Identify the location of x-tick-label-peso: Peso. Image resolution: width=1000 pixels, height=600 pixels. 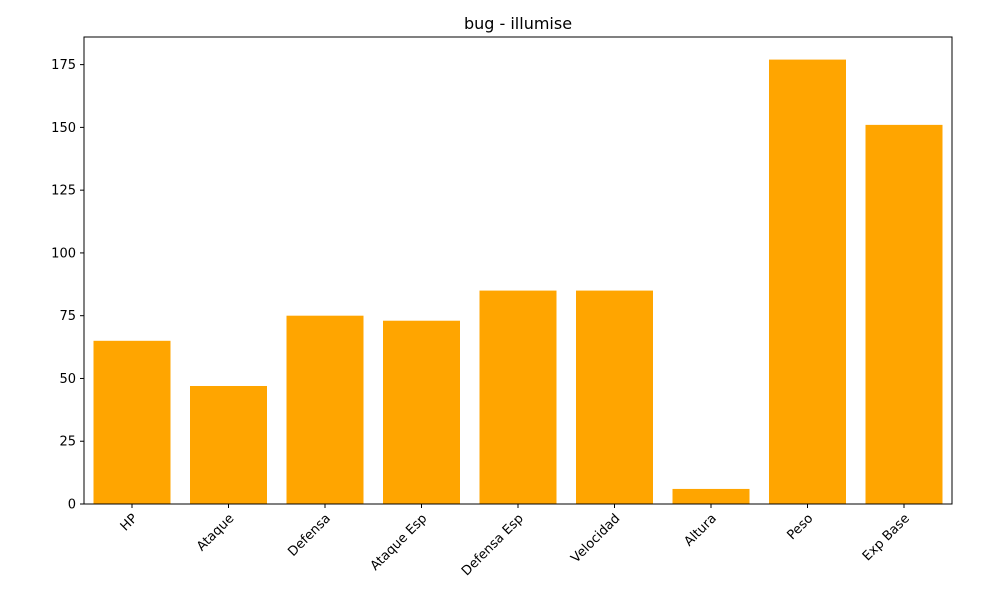
(800, 527).